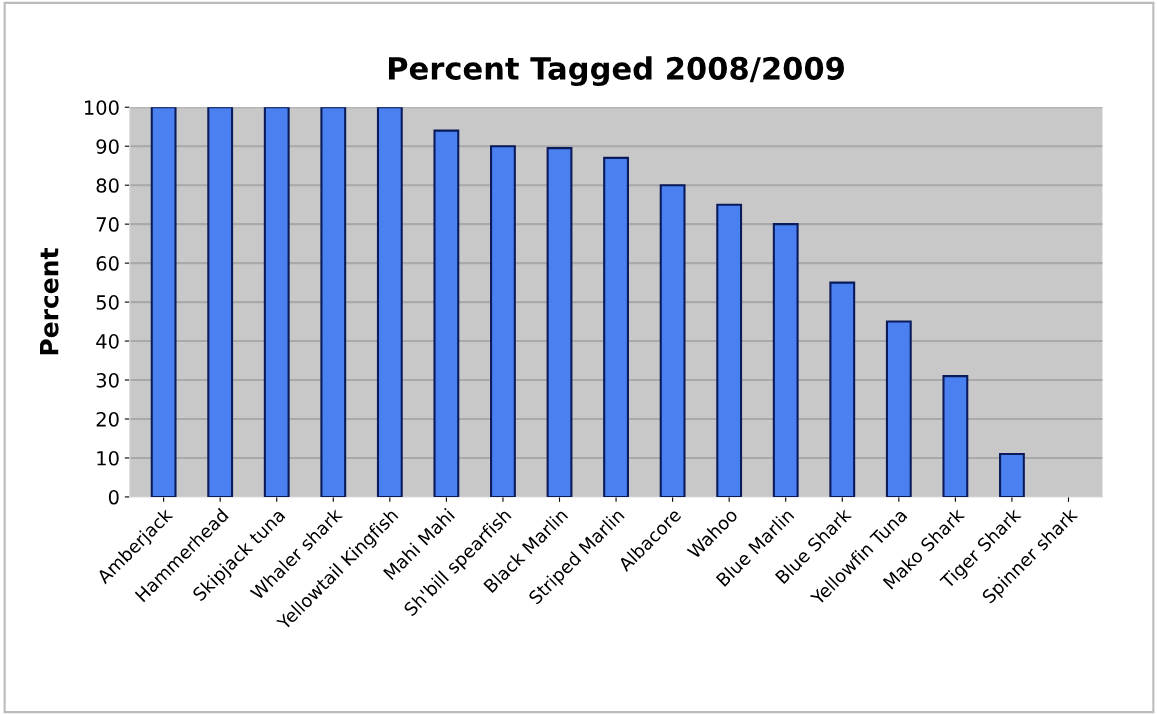 This screenshot has width=1158, height=715. Describe the element at coordinates (49, 301) in the screenshot. I see `y-axis-title: Percent` at that location.